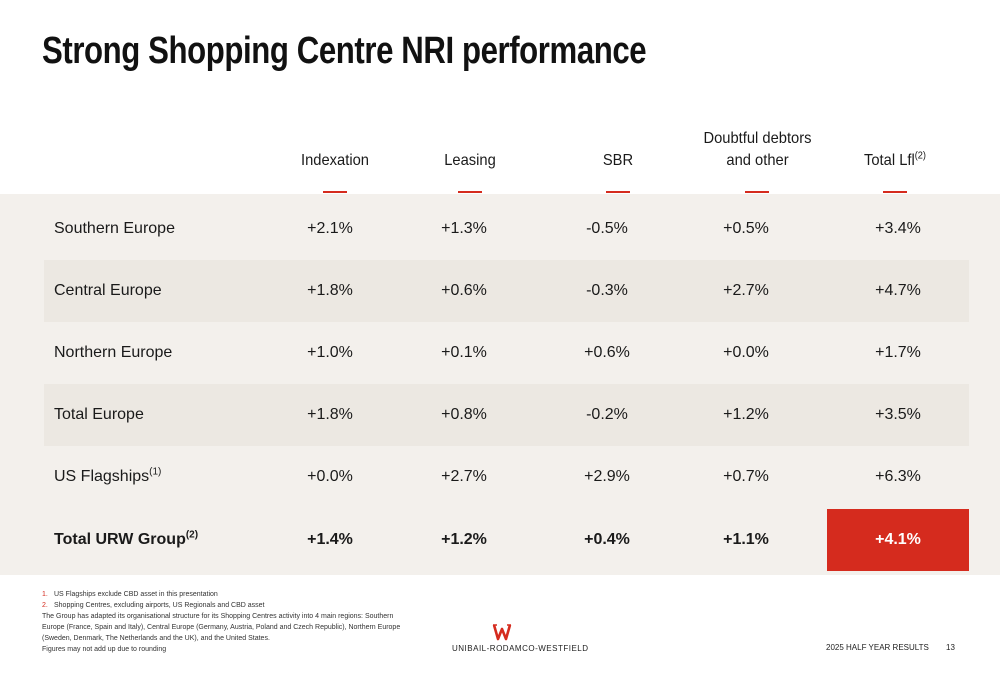  Describe the element at coordinates (464, 414) in the screenshot. I see `cell-leasing: +0.8%` at that location.